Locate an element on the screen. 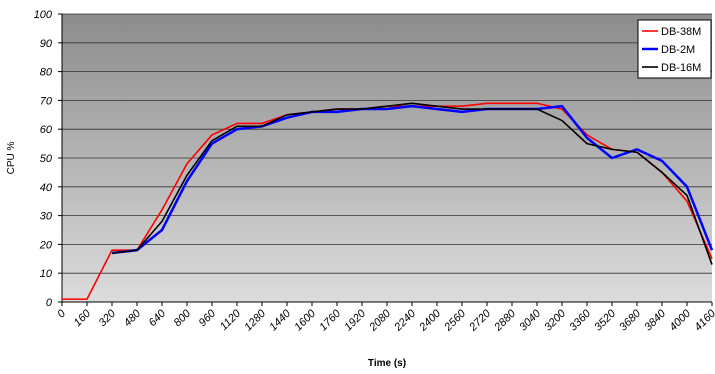 The height and width of the screenshot is (374, 715). x-tick-label: 3040 is located at coordinates (530, 320).